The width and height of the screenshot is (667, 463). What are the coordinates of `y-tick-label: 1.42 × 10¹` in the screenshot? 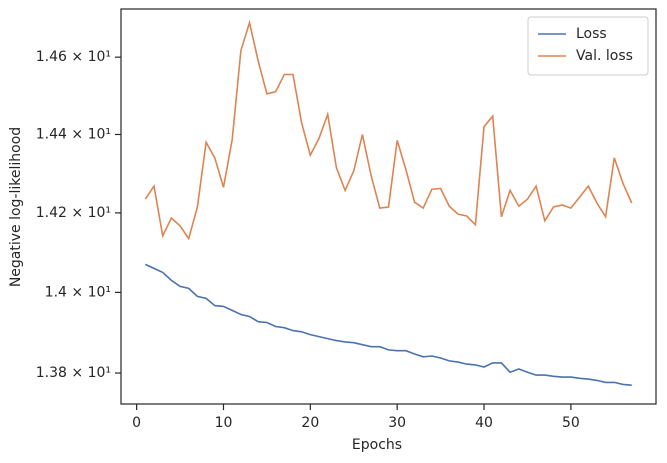 It's located at (73, 213).